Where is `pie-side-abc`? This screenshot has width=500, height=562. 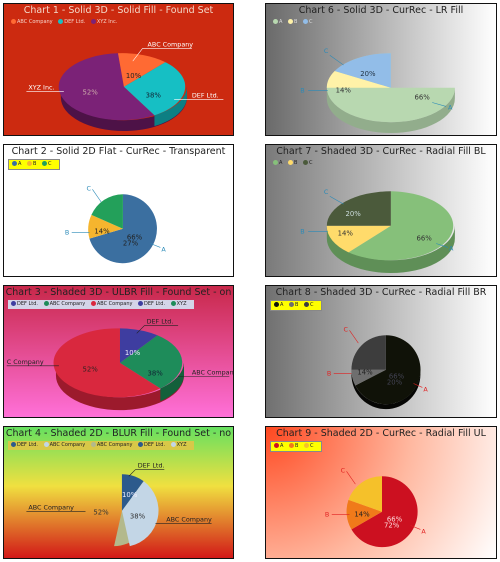 pie-side-abc is located at coordinates (172, 382).